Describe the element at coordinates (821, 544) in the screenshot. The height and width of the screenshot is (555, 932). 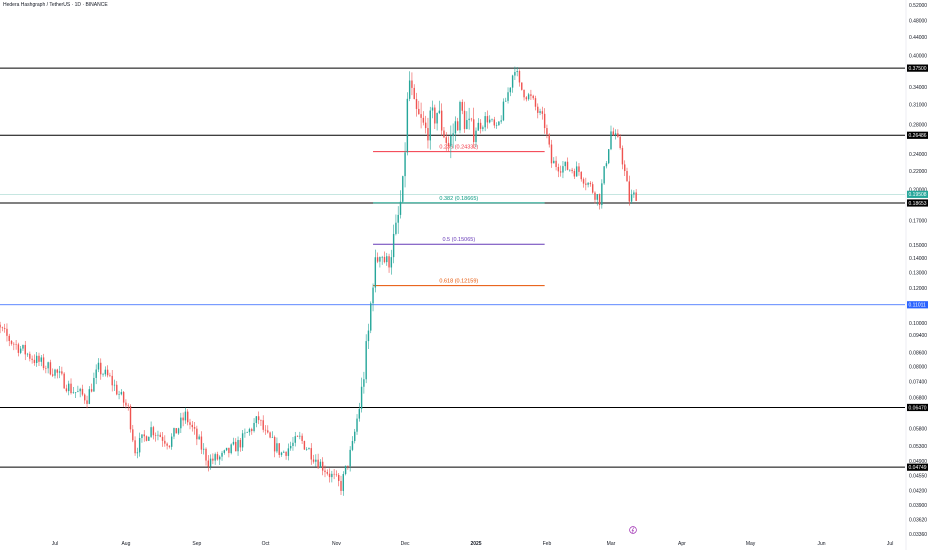
I see `time-tick-label: Jun` at that location.